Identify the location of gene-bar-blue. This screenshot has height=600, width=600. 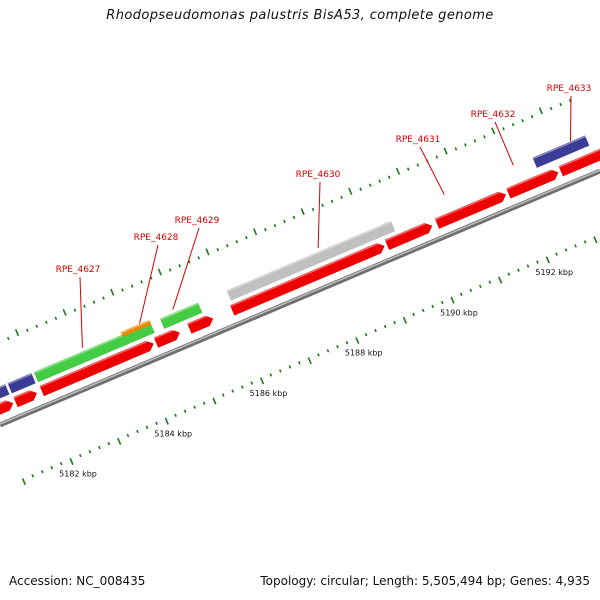
(561, 151).